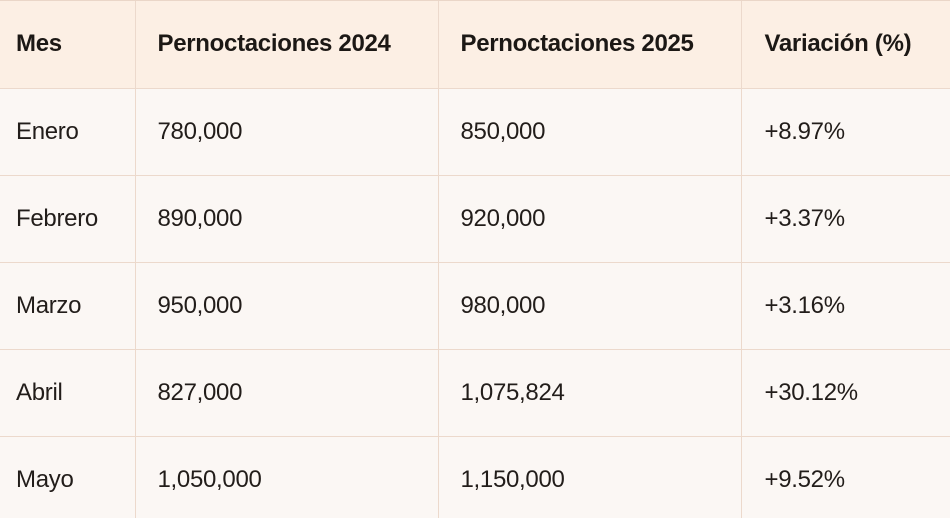 The width and height of the screenshot is (950, 518). I want to click on header-month: Mes, so click(68, 45).